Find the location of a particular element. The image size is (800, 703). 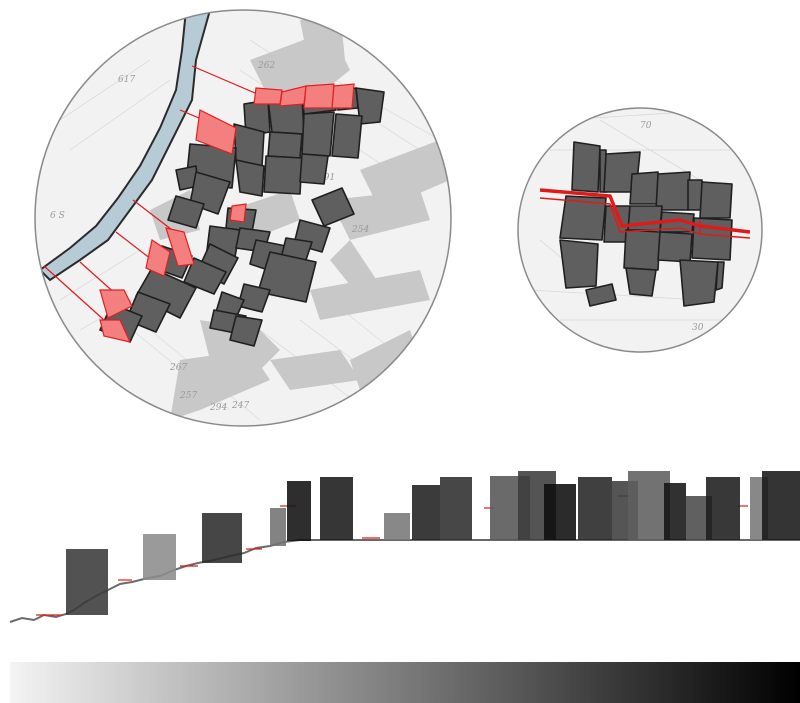

parcel-number: 617 is located at coordinates (126, 80).